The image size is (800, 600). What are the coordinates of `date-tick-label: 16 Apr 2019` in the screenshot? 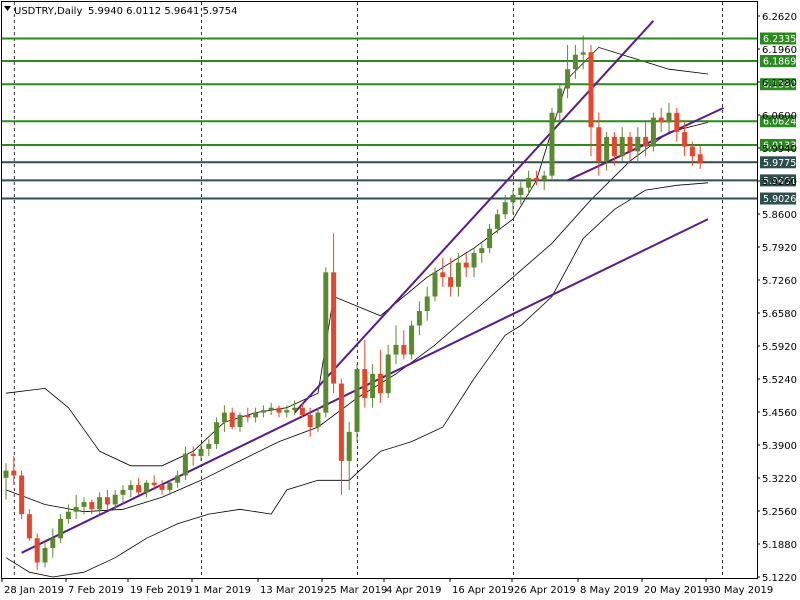 It's located at (483, 590).